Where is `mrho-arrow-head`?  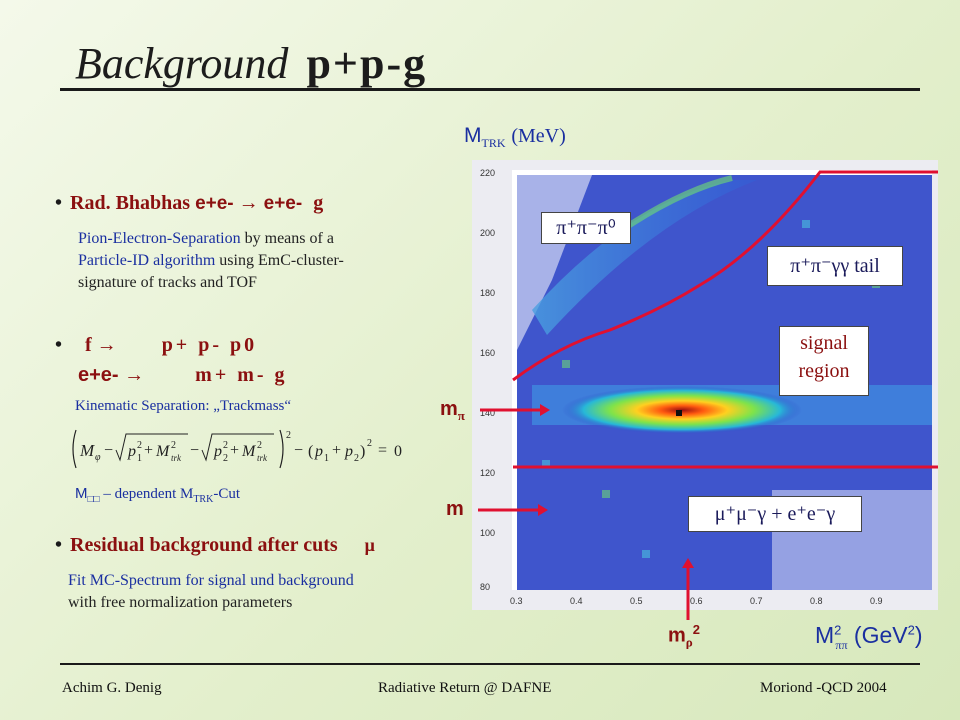
mrho-arrow-head is located at coordinates (688, 563).